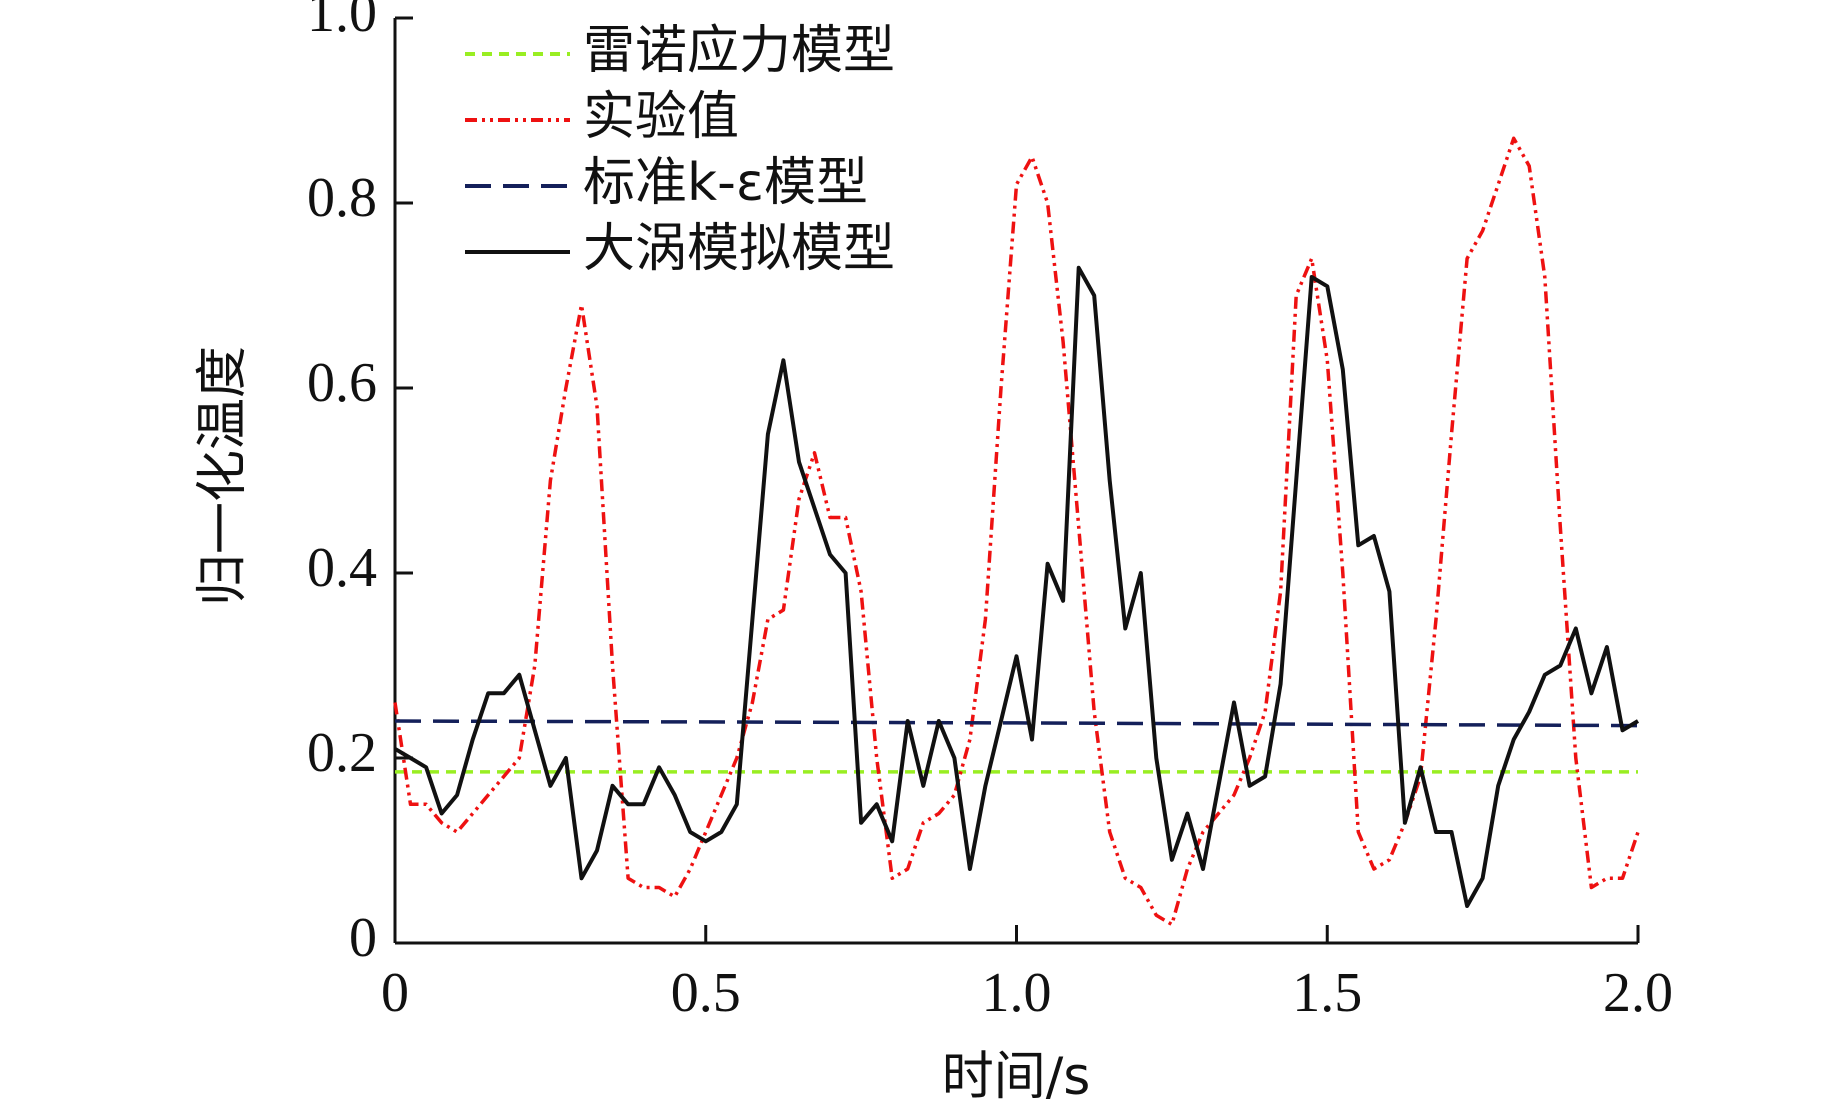  I want to click on y-tick-label: 0.4, so click(342, 568).